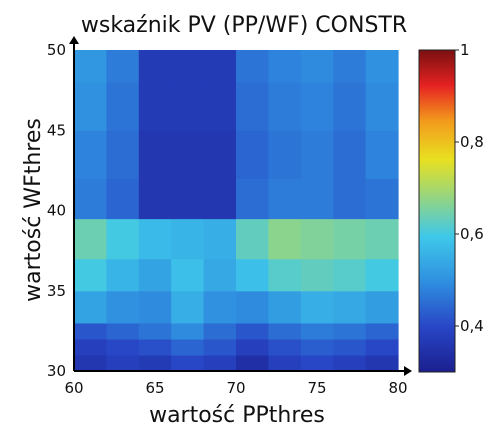  Describe the element at coordinates (469, 188) in the screenshot. I see `colorbar-tick-labels: 0,4 0,6 0,8 1` at that location.